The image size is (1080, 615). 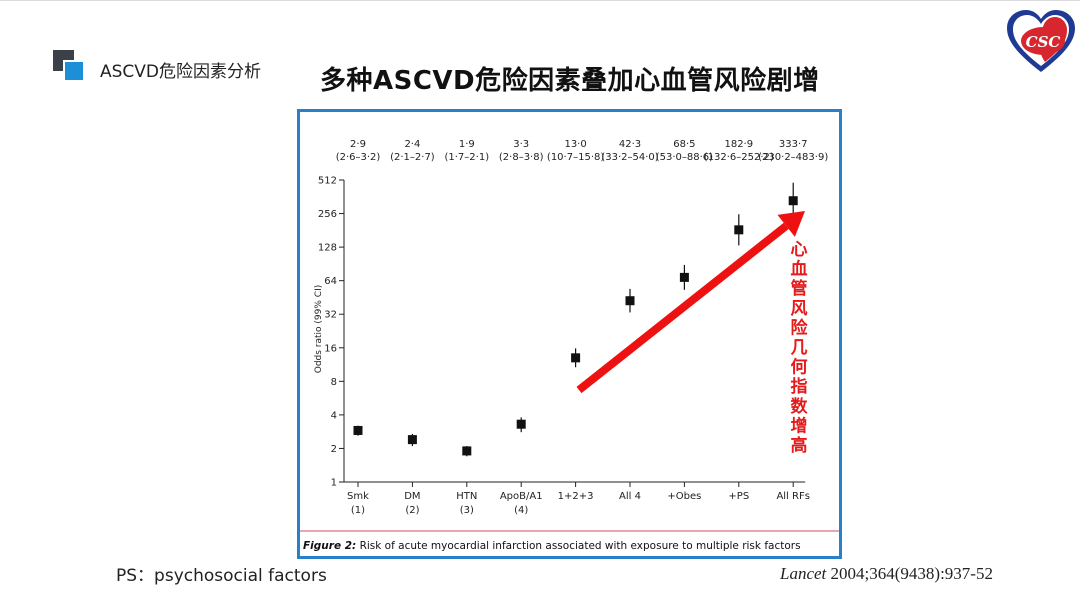 What do you see at coordinates (793, 144) in the screenshot?
I see `or-value-label: 333·7` at bounding box center [793, 144].